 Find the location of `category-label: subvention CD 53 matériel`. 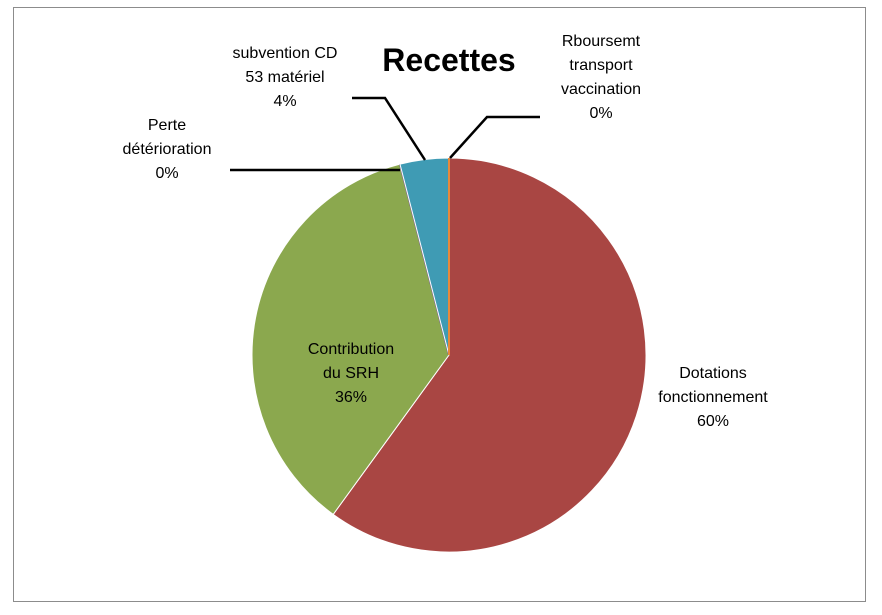

category-label: subvention CD 53 matériel is located at coordinates (285, 65).